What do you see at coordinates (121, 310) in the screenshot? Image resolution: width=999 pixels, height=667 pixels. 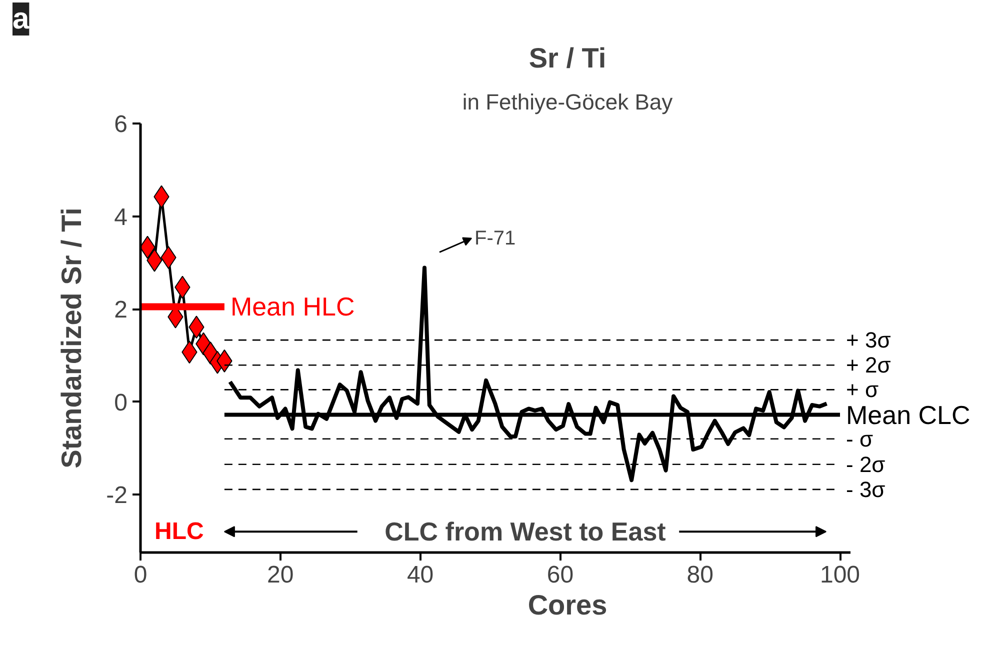 I see `y-tick-label: 2` at bounding box center [121, 310].